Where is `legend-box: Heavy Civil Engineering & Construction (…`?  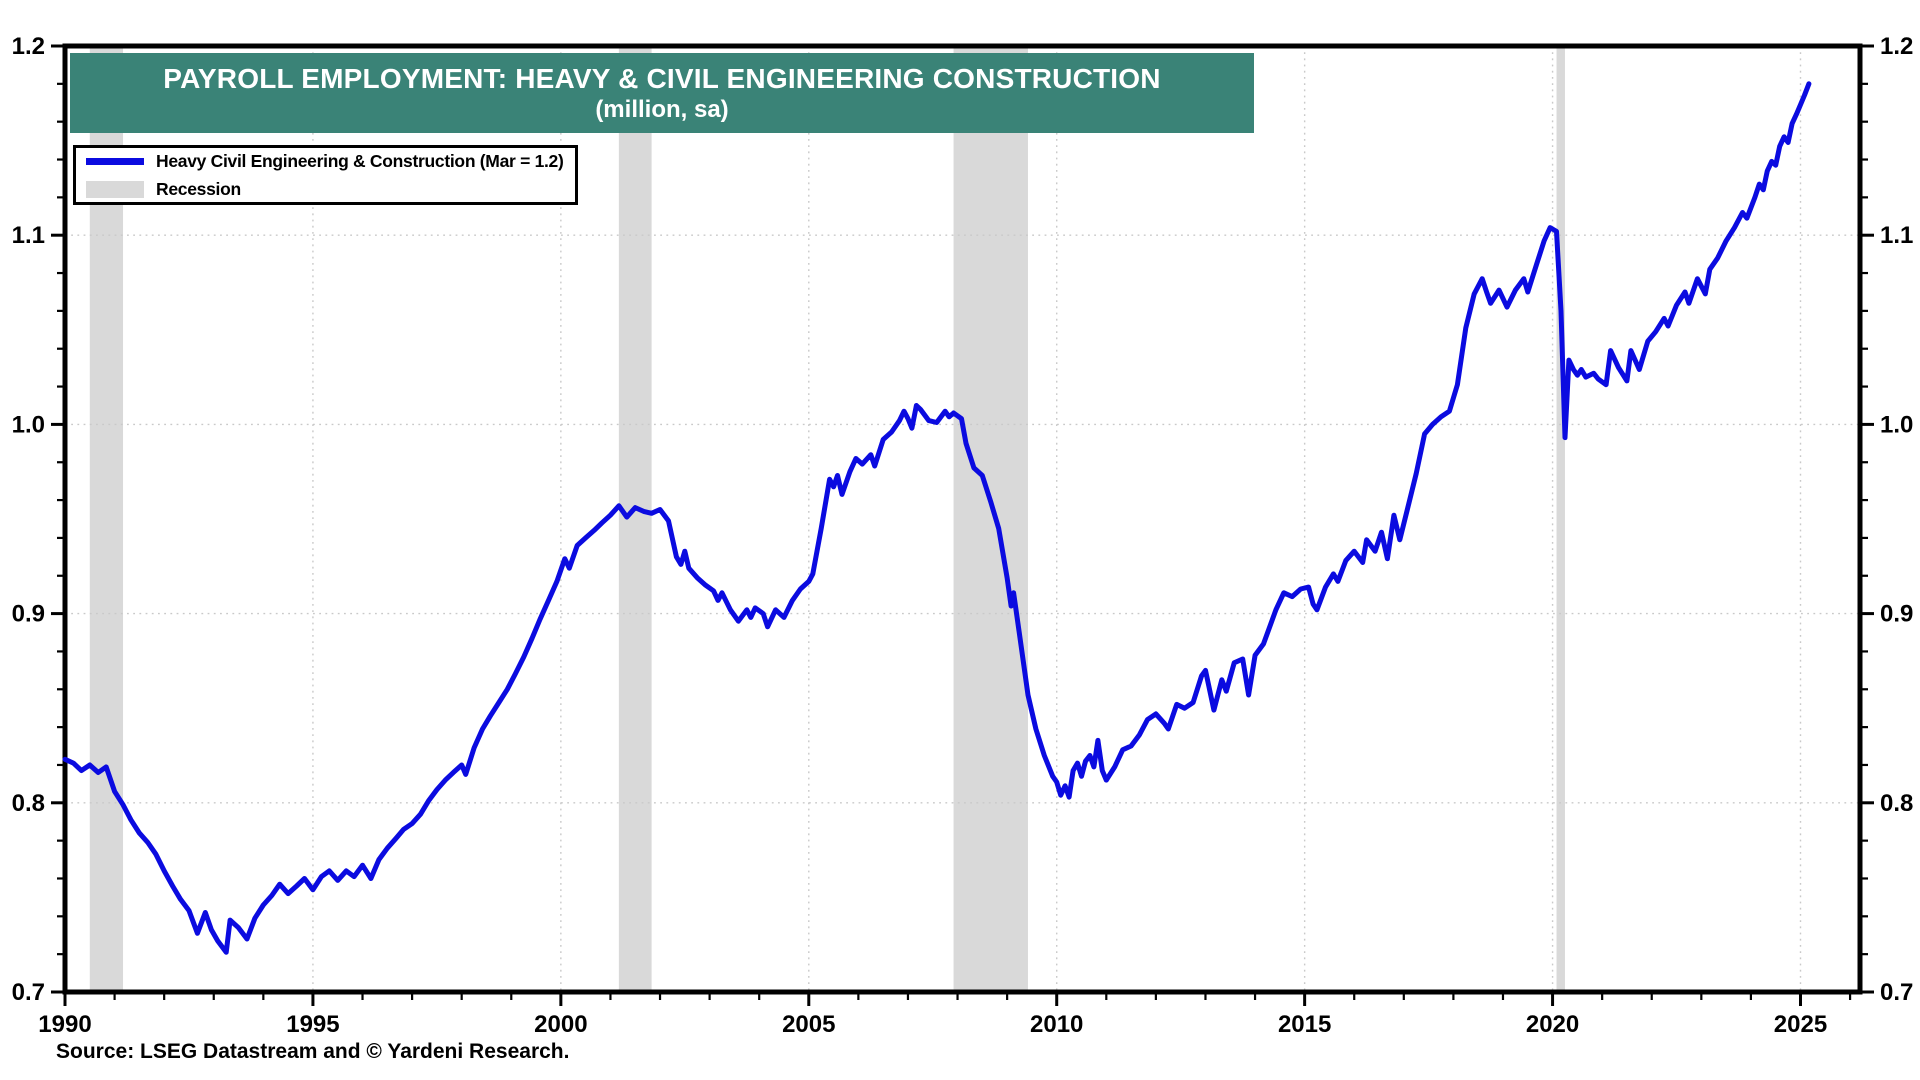 legend-box: Heavy Civil Engineering & Construction (… is located at coordinates (325, 175).